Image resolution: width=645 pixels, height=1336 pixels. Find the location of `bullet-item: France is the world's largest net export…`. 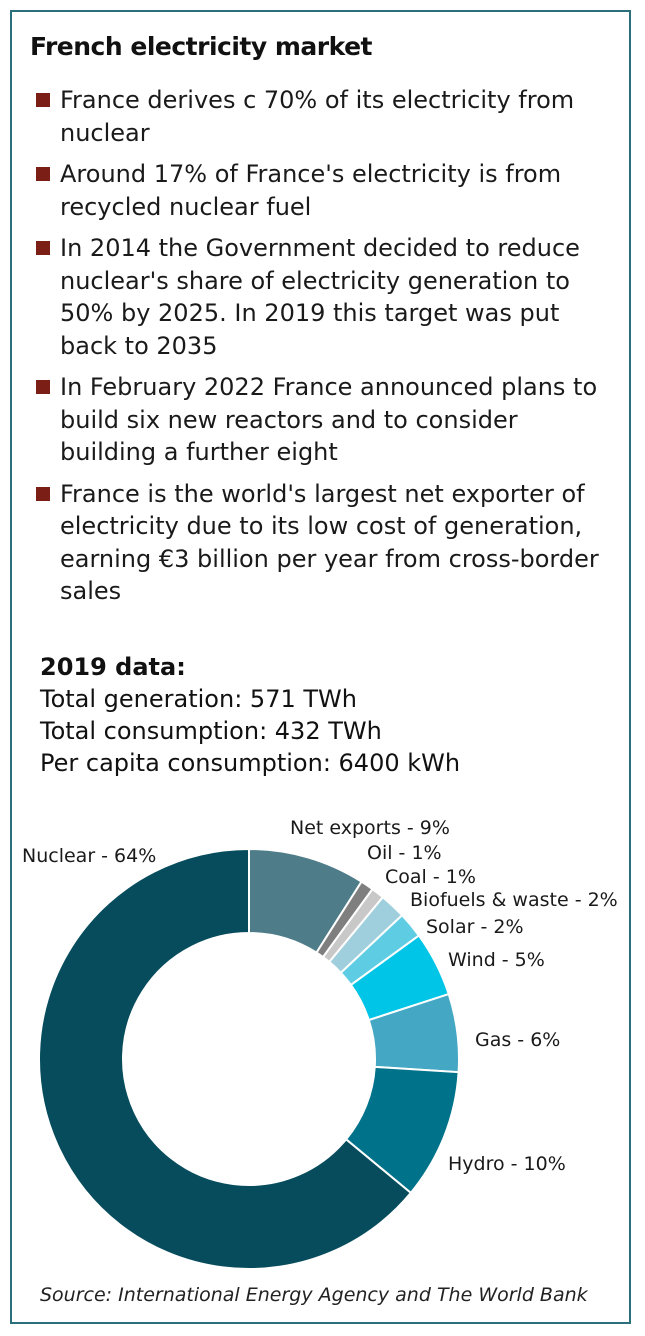

bullet-item: France is the world's largest net export… is located at coordinates (326, 543).